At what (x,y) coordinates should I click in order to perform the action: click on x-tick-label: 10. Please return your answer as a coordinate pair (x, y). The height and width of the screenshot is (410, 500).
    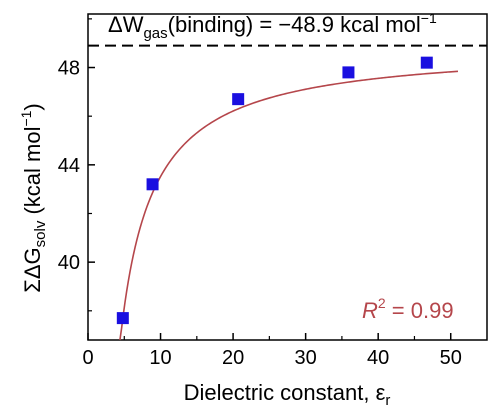
    Looking at the image, I should click on (160, 358).